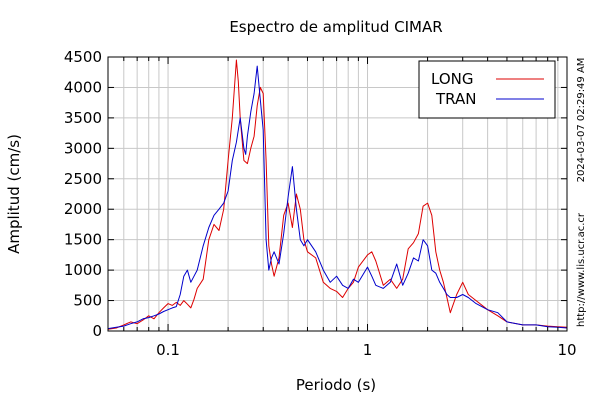 Image resolution: width=600 pixels, height=400 pixels. Describe the element at coordinates (566, 350) in the screenshot. I see `x-tick-label: 10` at that location.